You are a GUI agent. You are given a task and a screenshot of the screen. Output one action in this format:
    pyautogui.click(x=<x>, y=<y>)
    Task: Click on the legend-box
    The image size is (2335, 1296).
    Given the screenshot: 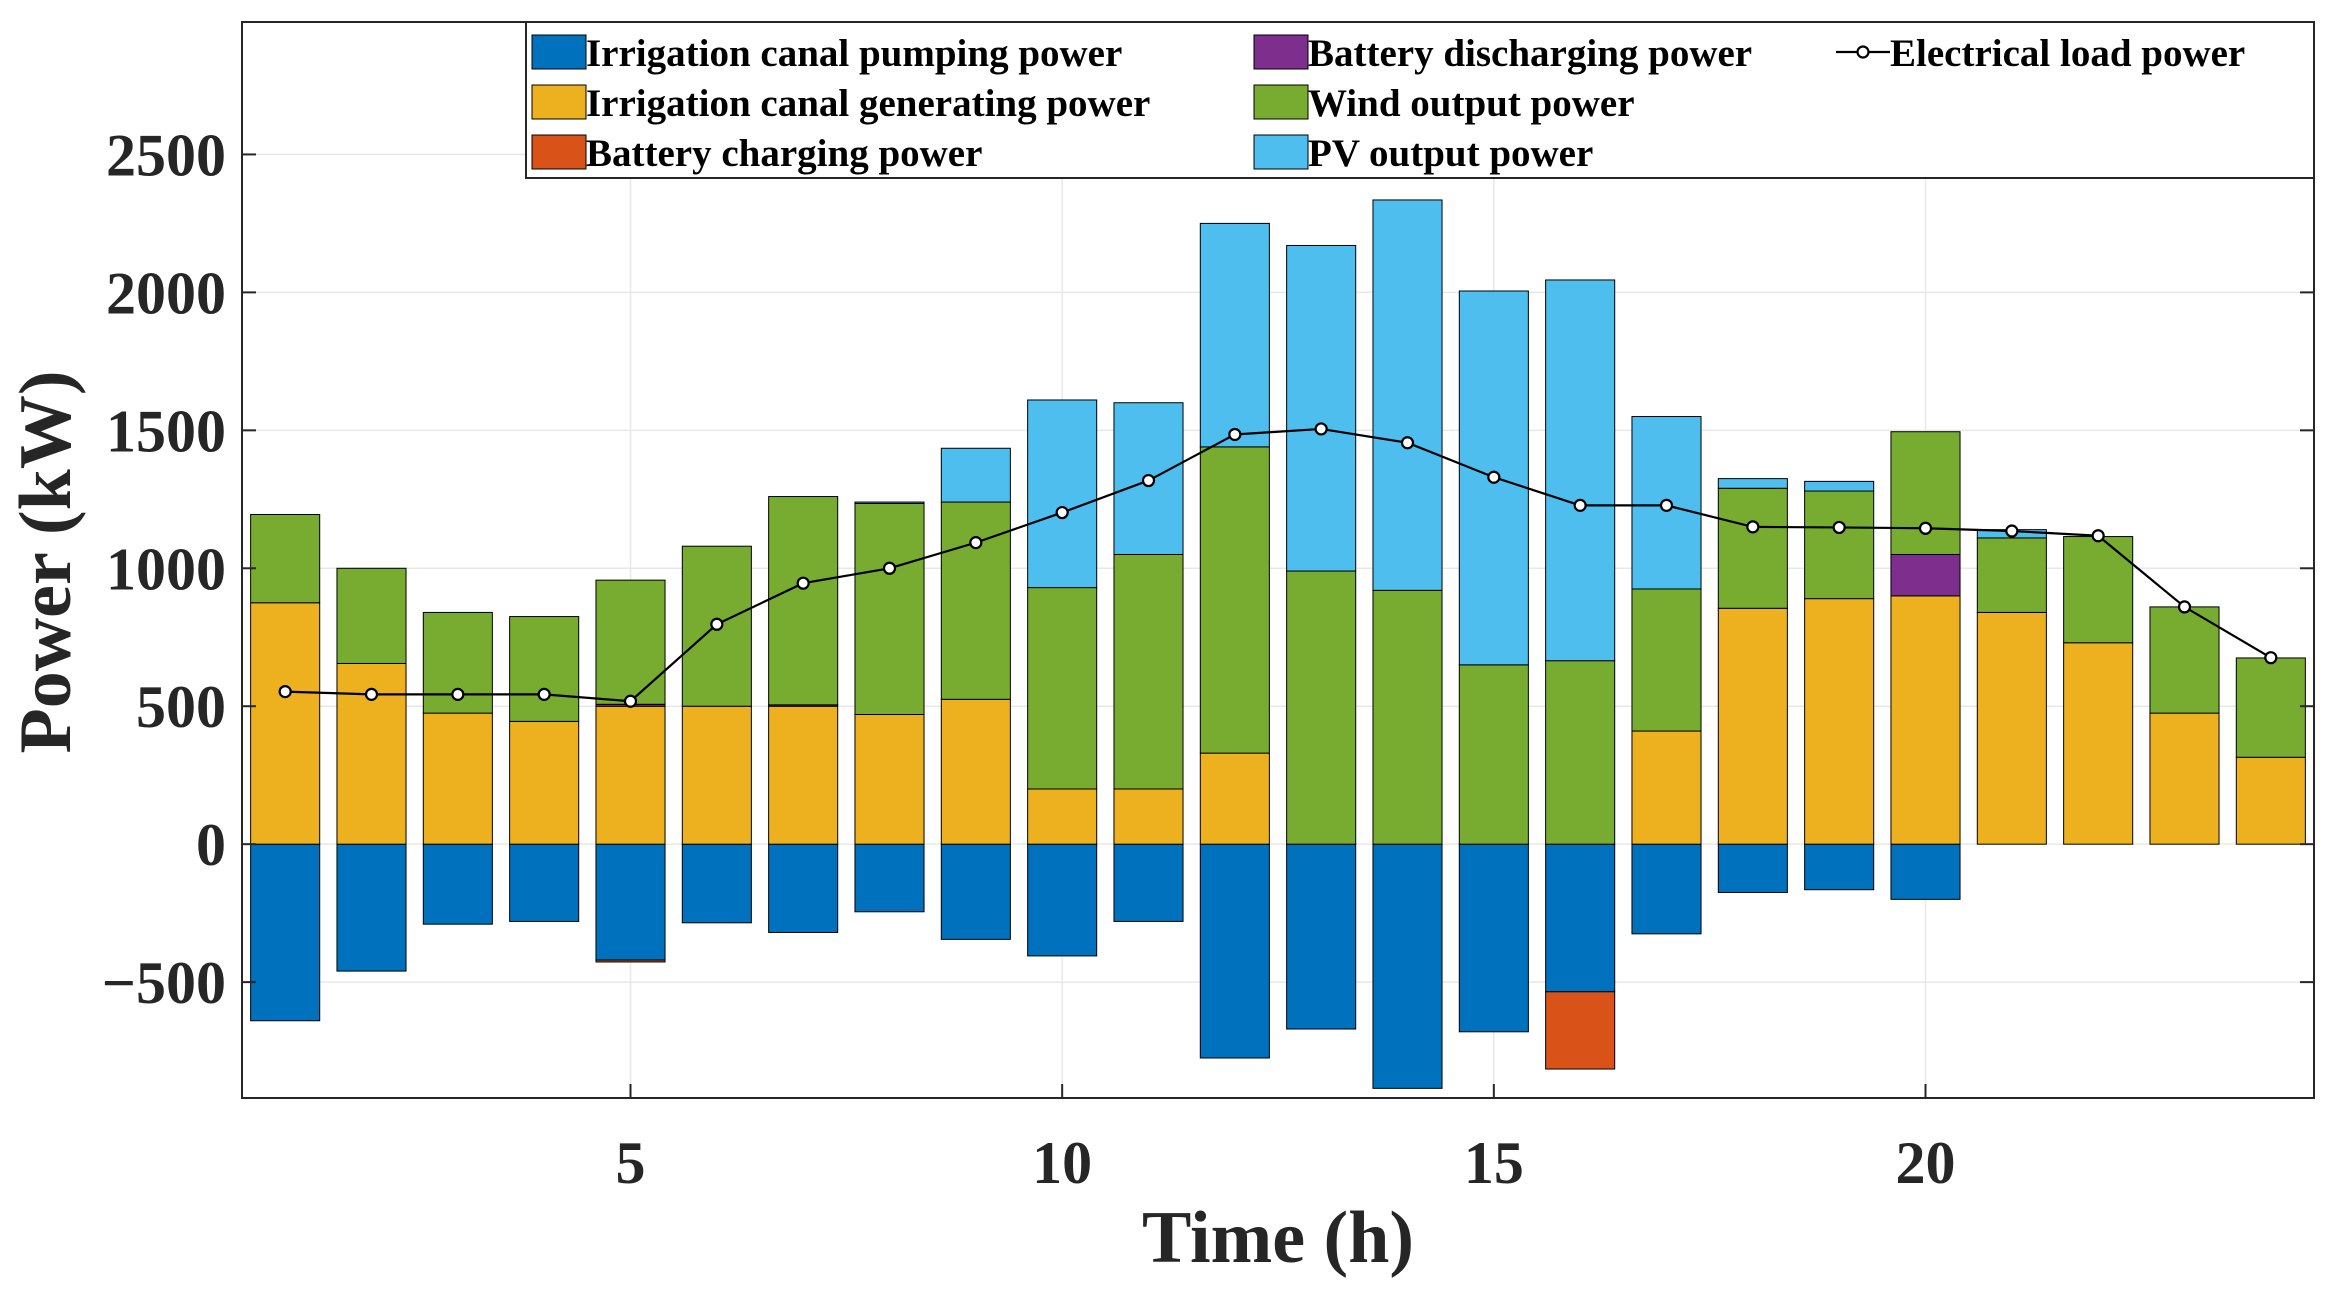 What is the action you would take?
    pyautogui.click(x=1420, y=100)
    